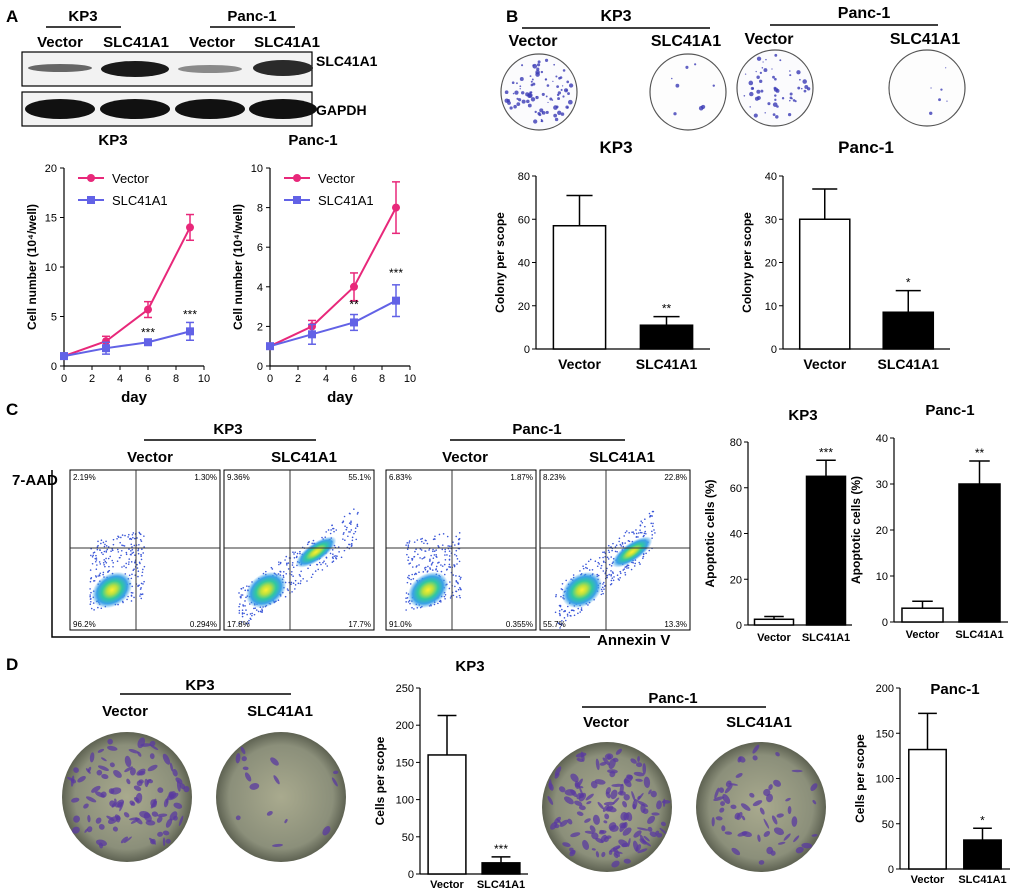 The width and height of the screenshot is (1020, 894). Describe the element at coordinates (12, 16) in the screenshot. I see `panel-letter-a: A` at that location.